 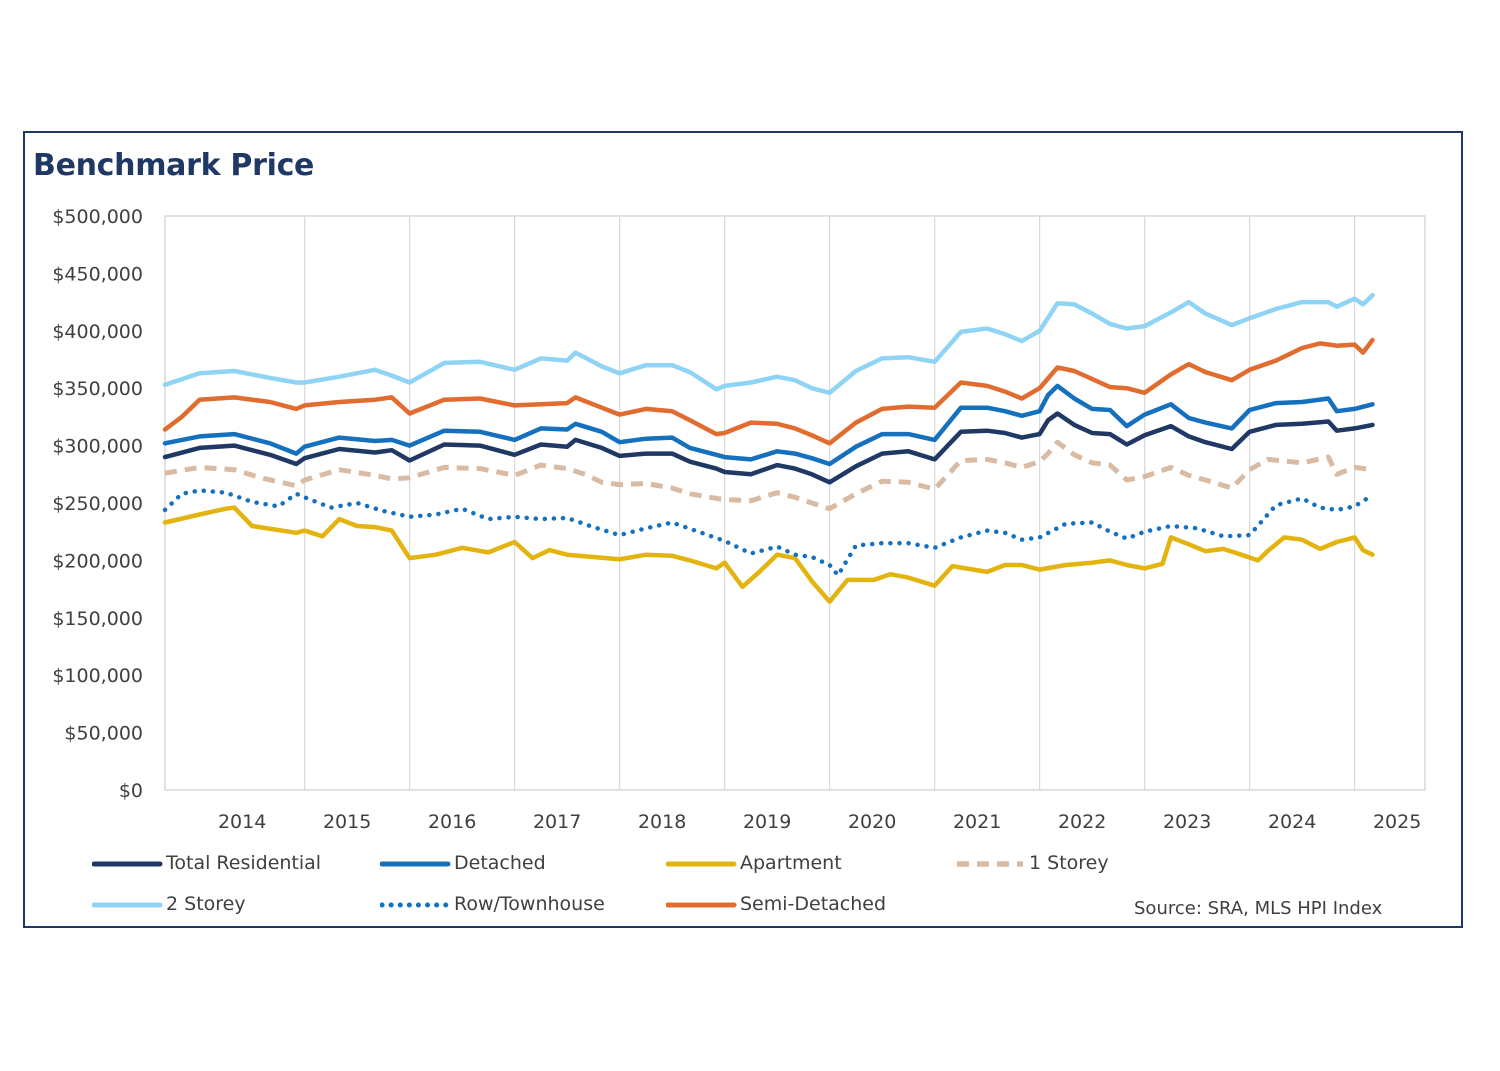 What do you see at coordinates (1292, 822) in the screenshot?
I see `x-tick-label: 2024` at bounding box center [1292, 822].